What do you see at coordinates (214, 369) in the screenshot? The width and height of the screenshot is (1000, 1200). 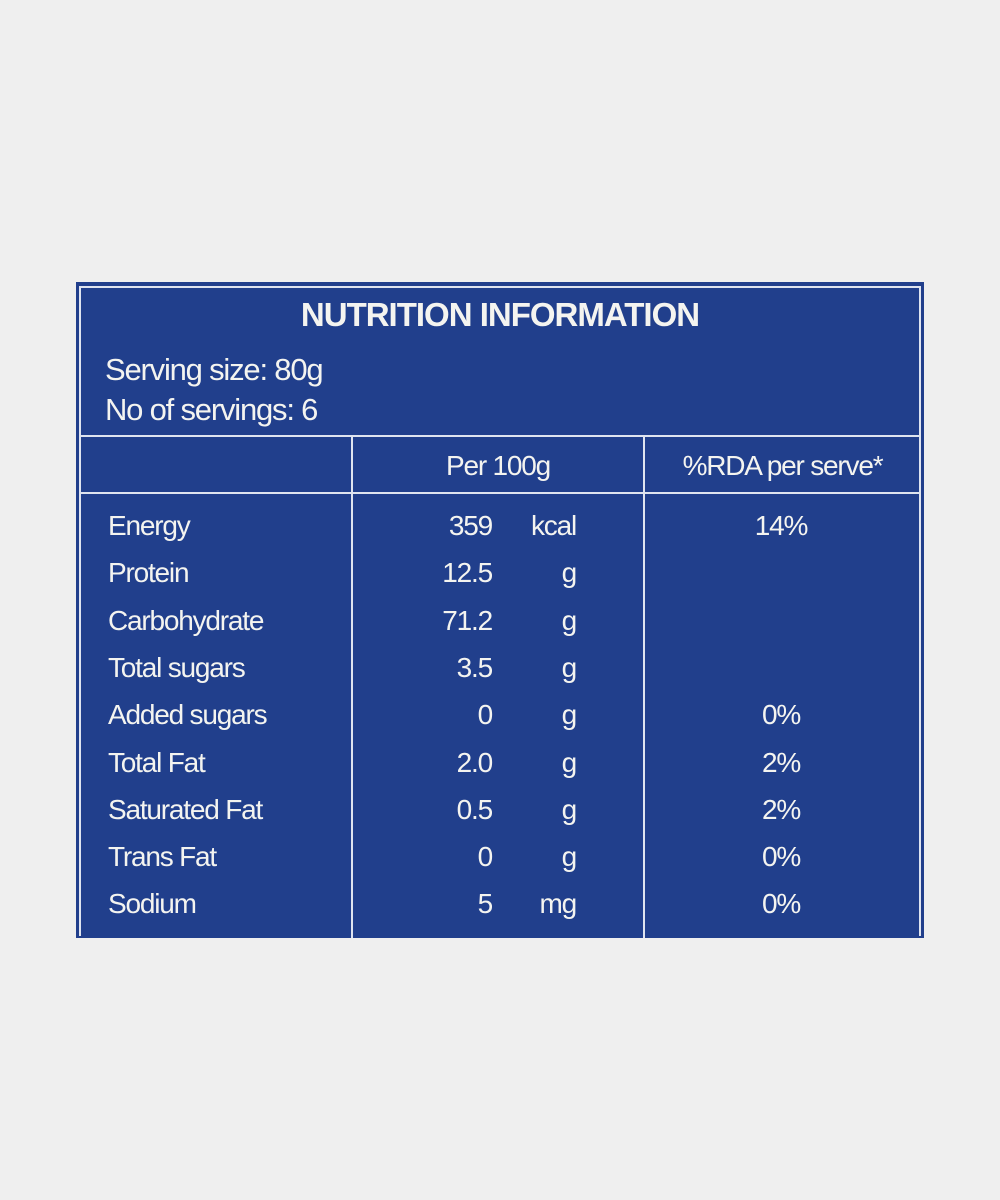 I see `serving-size: Serving size: 80g` at bounding box center [214, 369].